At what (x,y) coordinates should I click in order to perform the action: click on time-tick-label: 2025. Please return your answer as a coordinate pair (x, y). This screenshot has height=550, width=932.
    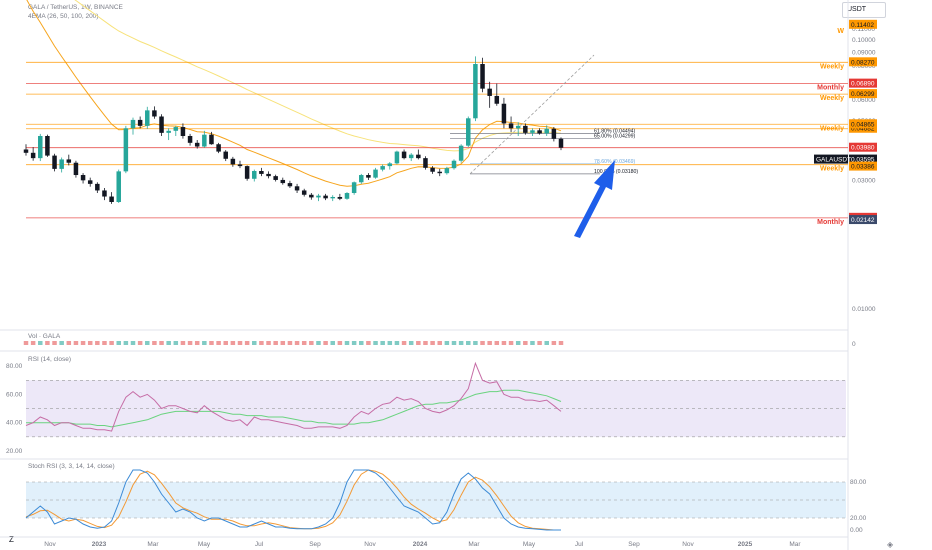
    Looking at the image, I should click on (745, 544).